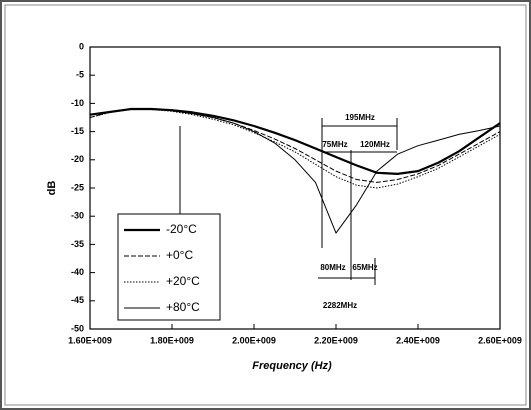  I want to click on y-tick-label: -5, so click(80, 75).